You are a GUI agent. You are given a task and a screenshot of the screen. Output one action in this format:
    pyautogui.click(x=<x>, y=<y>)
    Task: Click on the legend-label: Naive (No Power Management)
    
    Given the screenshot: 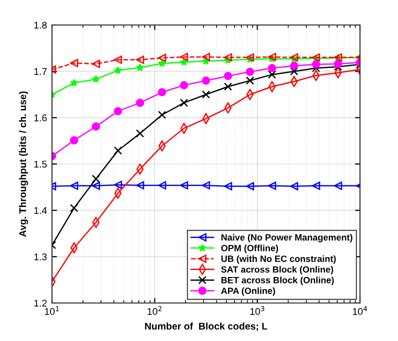 What is the action you would take?
    pyautogui.click(x=286, y=238)
    